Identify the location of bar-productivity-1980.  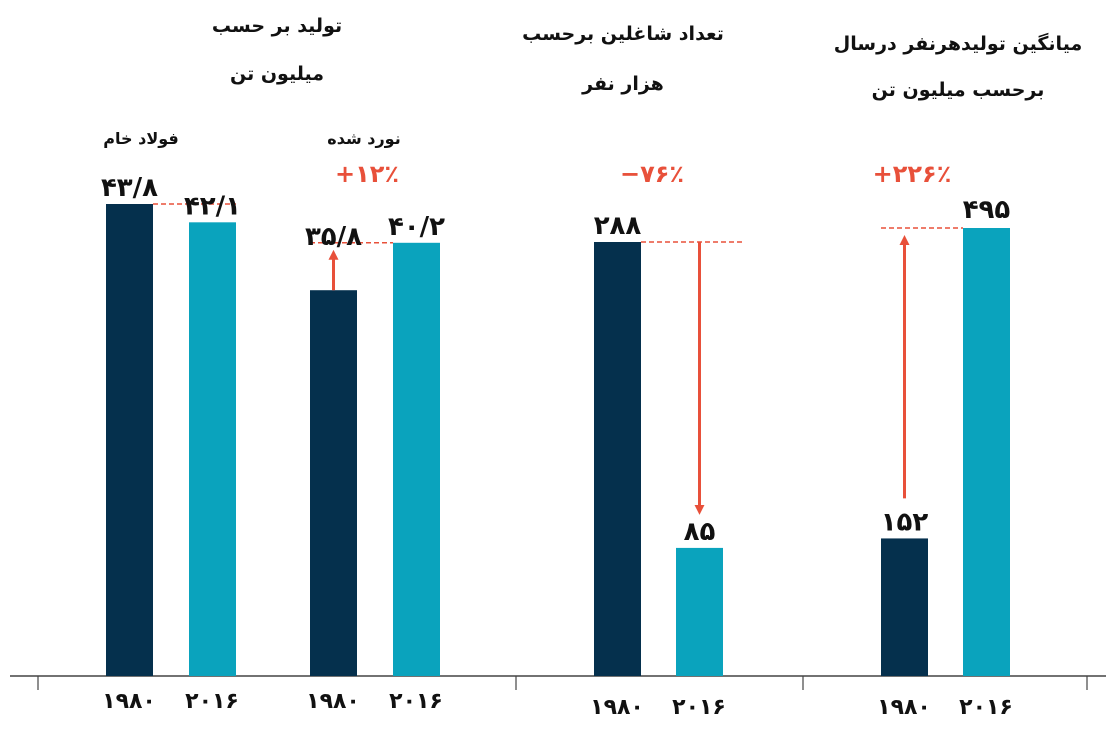
(904, 607).